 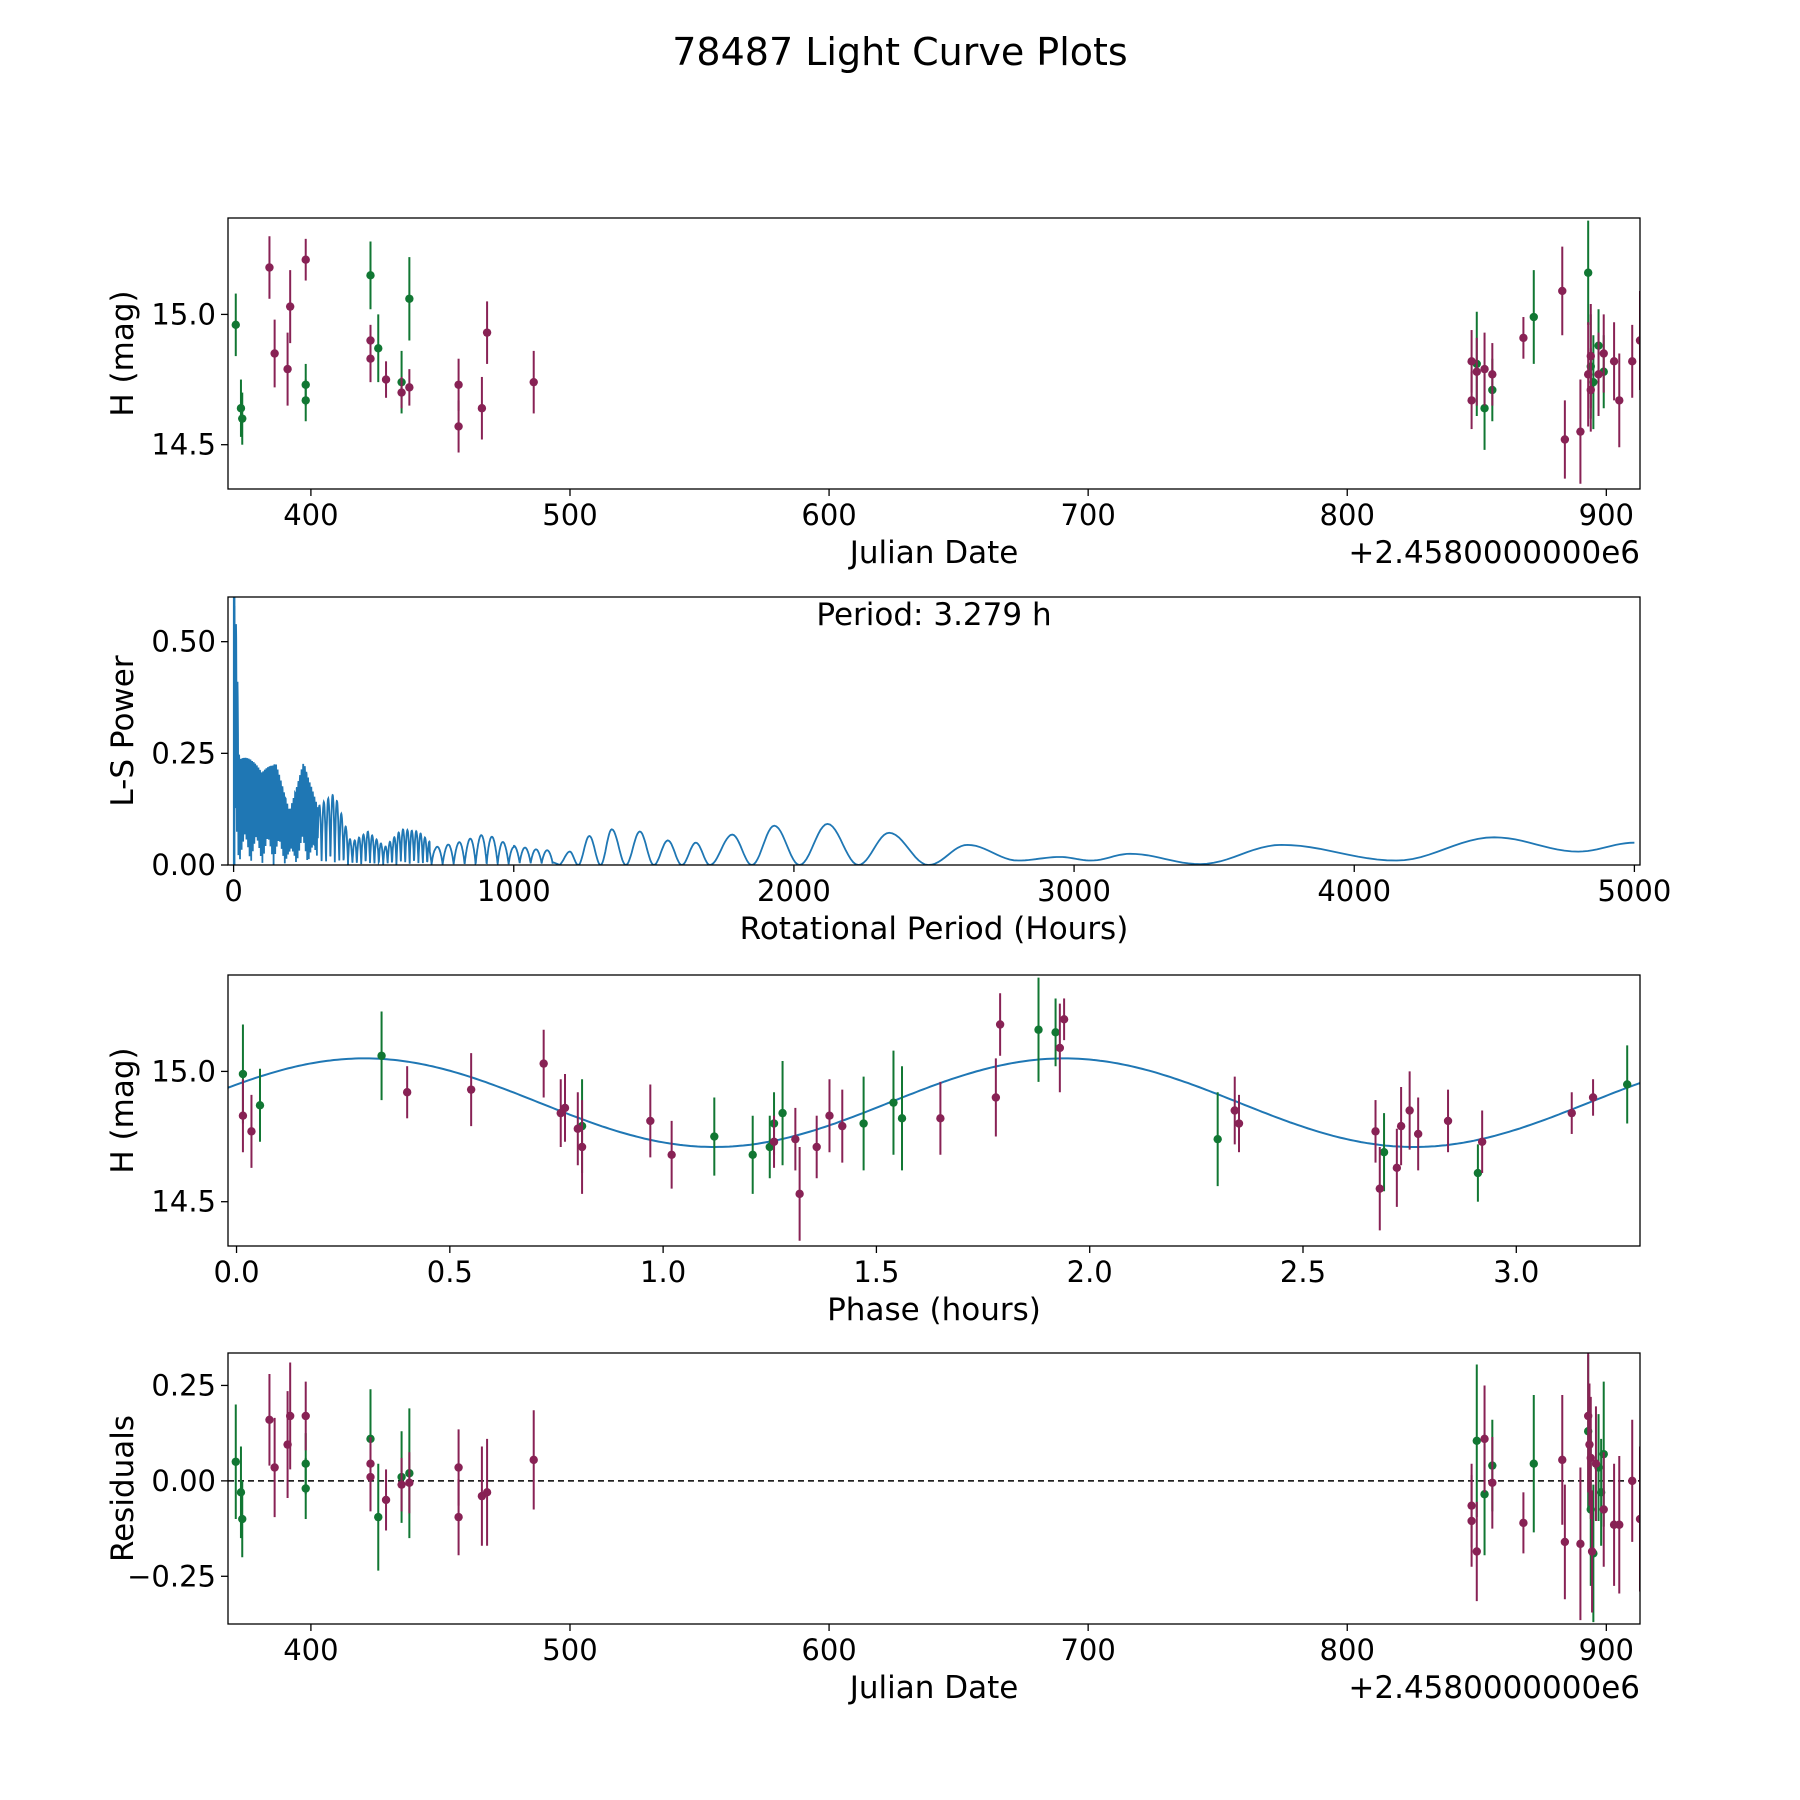 What do you see at coordinates (1087, 515) in the screenshot?
I see `x-tick-label: 700` at bounding box center [1087, 515].